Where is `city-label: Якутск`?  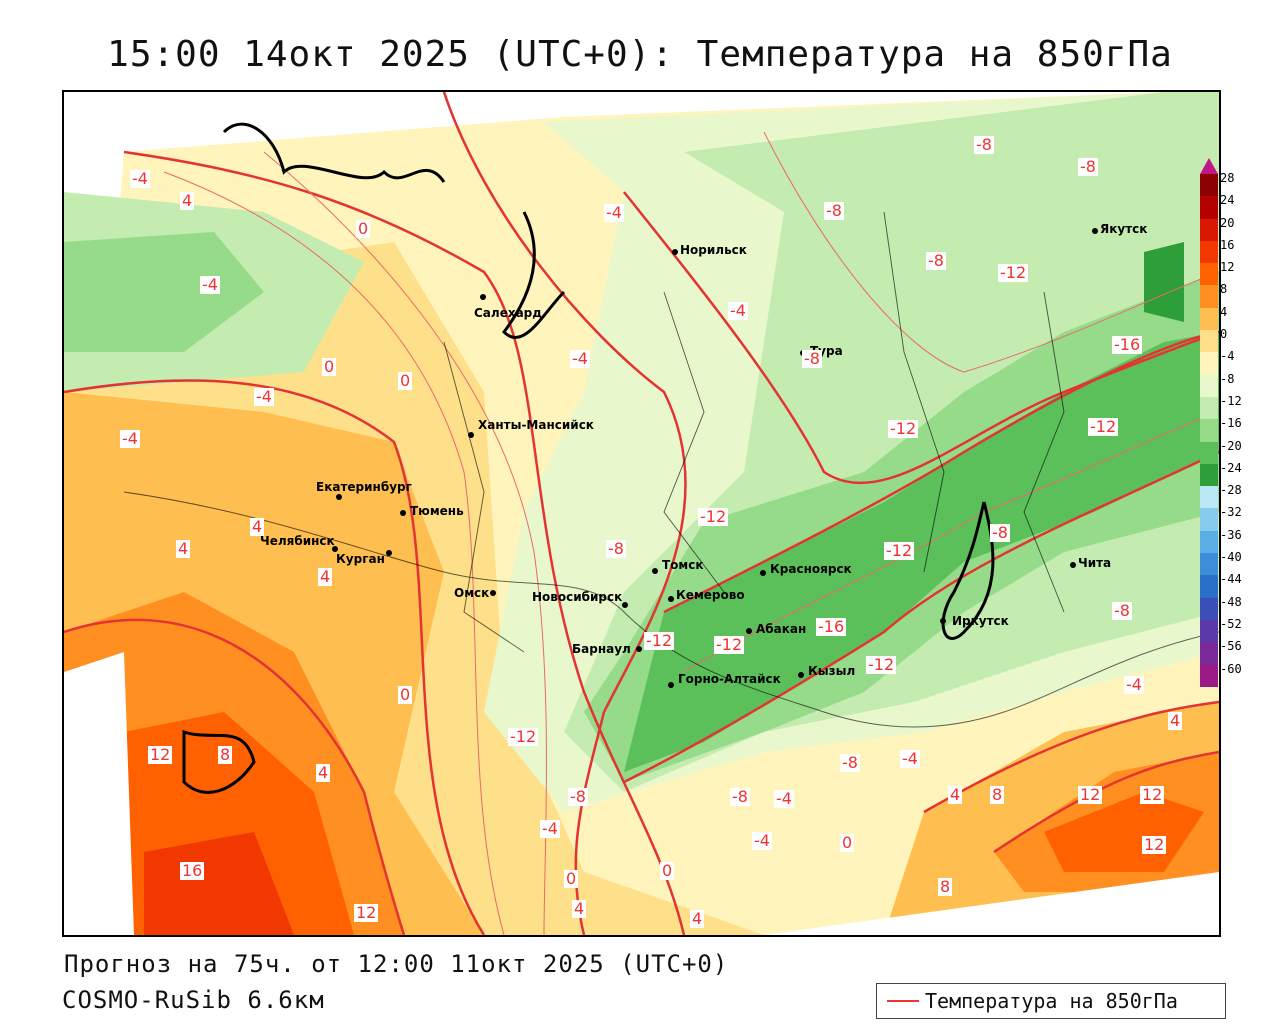 city-label: Якутск is located at coordinates (1124, 229).